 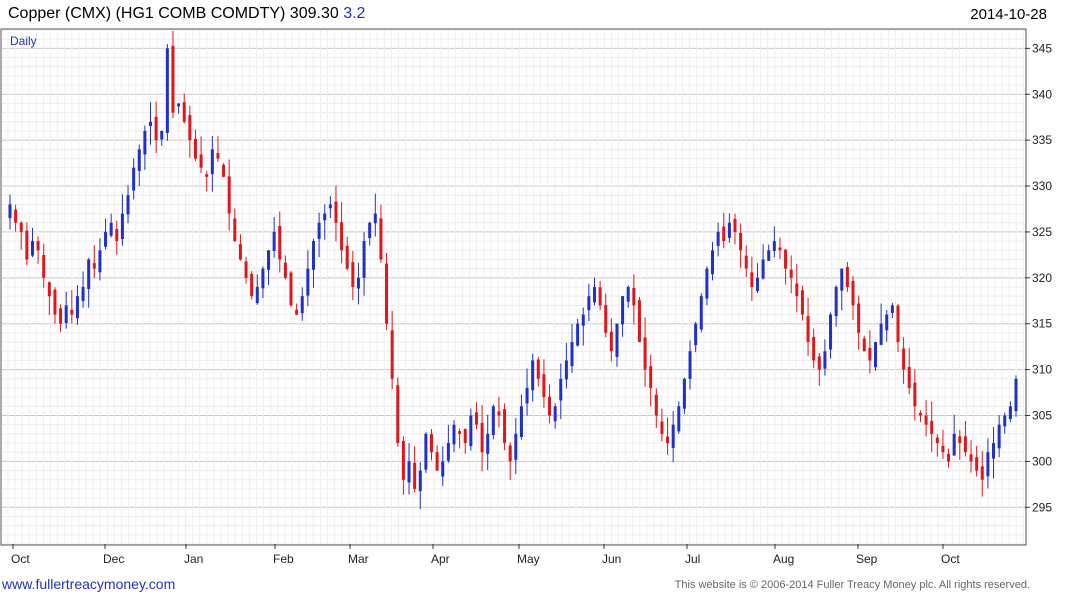 I want to click on x-axis: Oct Dec Jan Feb Mar Apr May Jun Jul Aug Sep Oct, so click(x=485, y=555).